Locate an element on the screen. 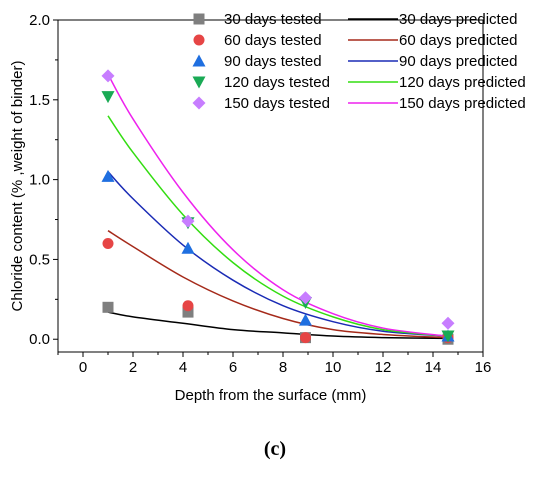  x-tick-label: 2 is located at coordinates (133, 367).